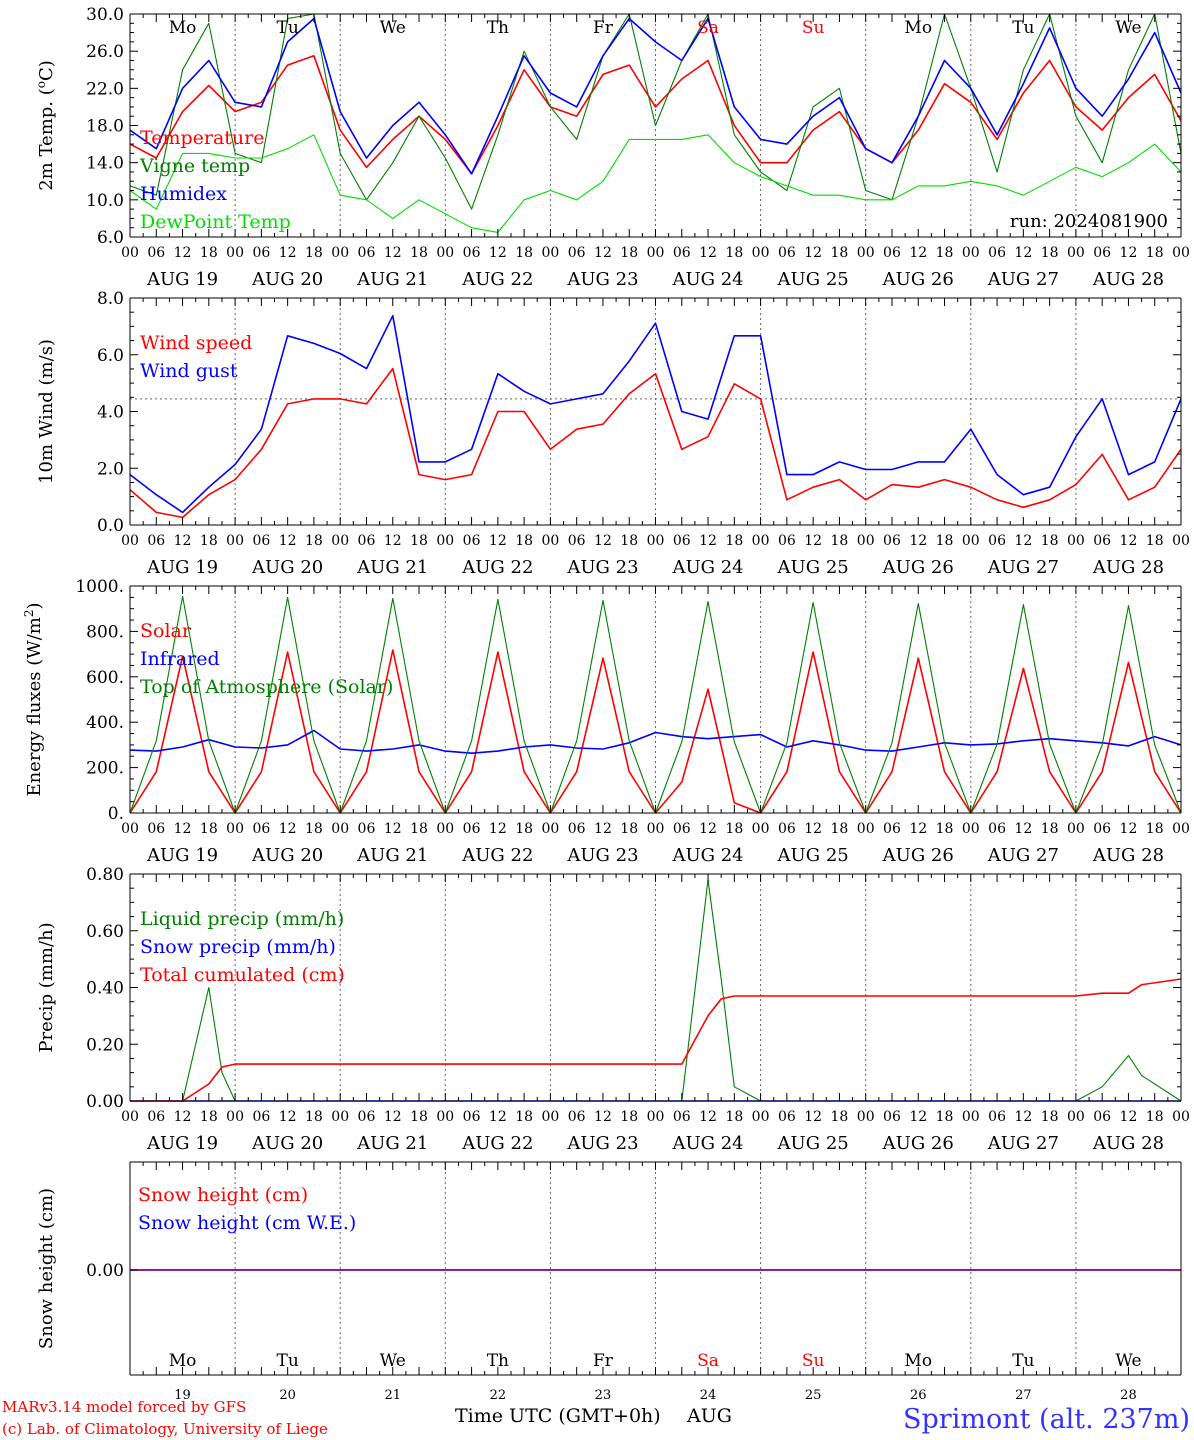 The width and height of the screenshot is (1194, 1440). Describe the element at coordinates (655, 414) in the screenshot. I see `series-wind-gust` at that location.